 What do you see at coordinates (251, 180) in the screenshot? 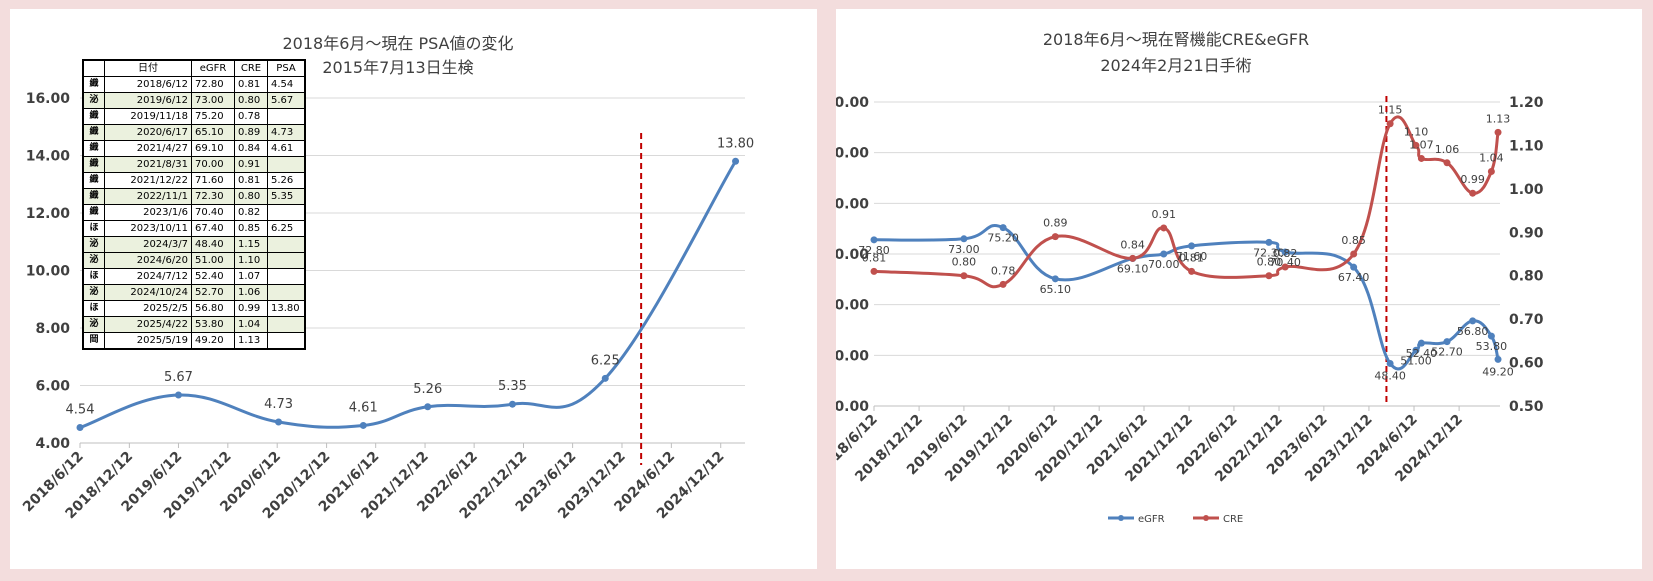
I see `table-cell: 0.81` at bounding box center [251, 180].